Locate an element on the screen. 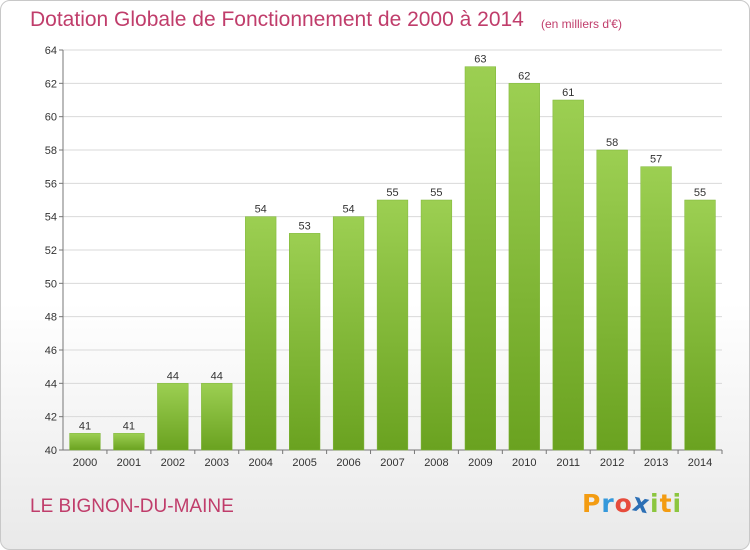 This screenshot has width=750, height=550. data-label-2000: 41 is located at coordinates (85, 426).